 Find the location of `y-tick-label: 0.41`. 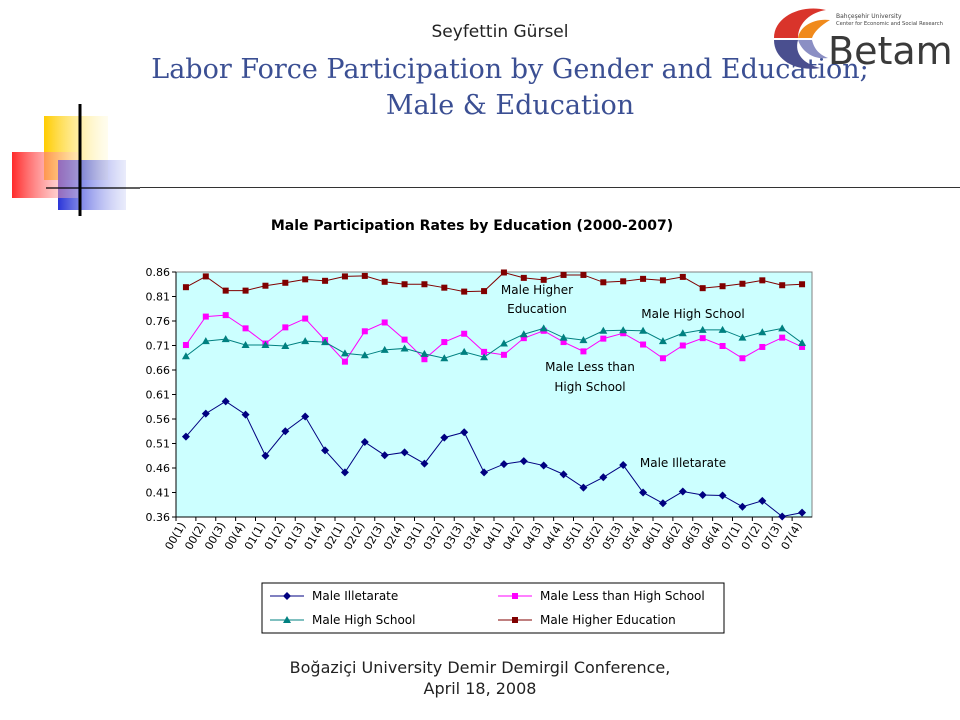

y-tick-label: 0.41 is located at coordinates (158, 493).